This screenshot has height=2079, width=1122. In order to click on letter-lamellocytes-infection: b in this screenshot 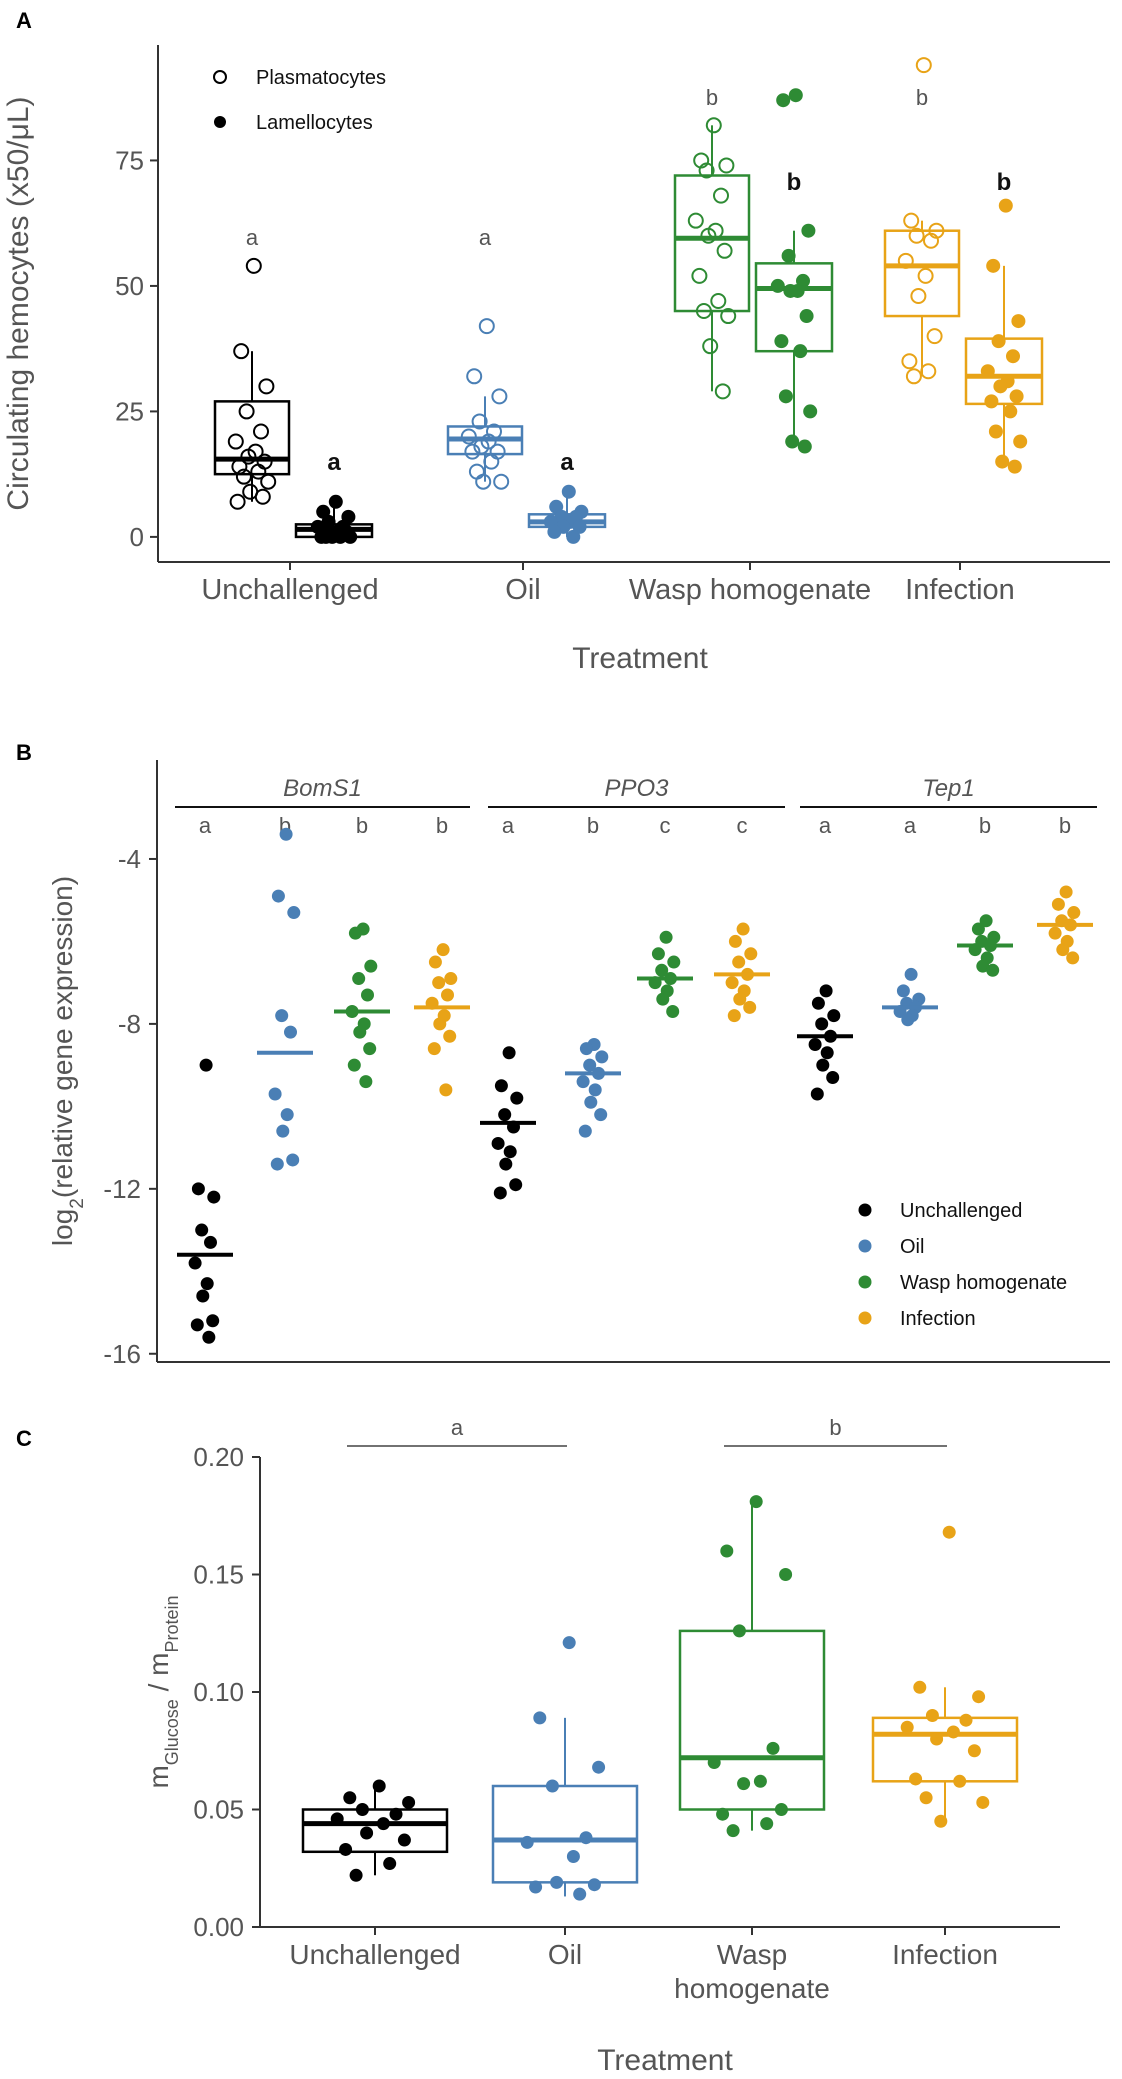, I will do `click(1004, 182)`.